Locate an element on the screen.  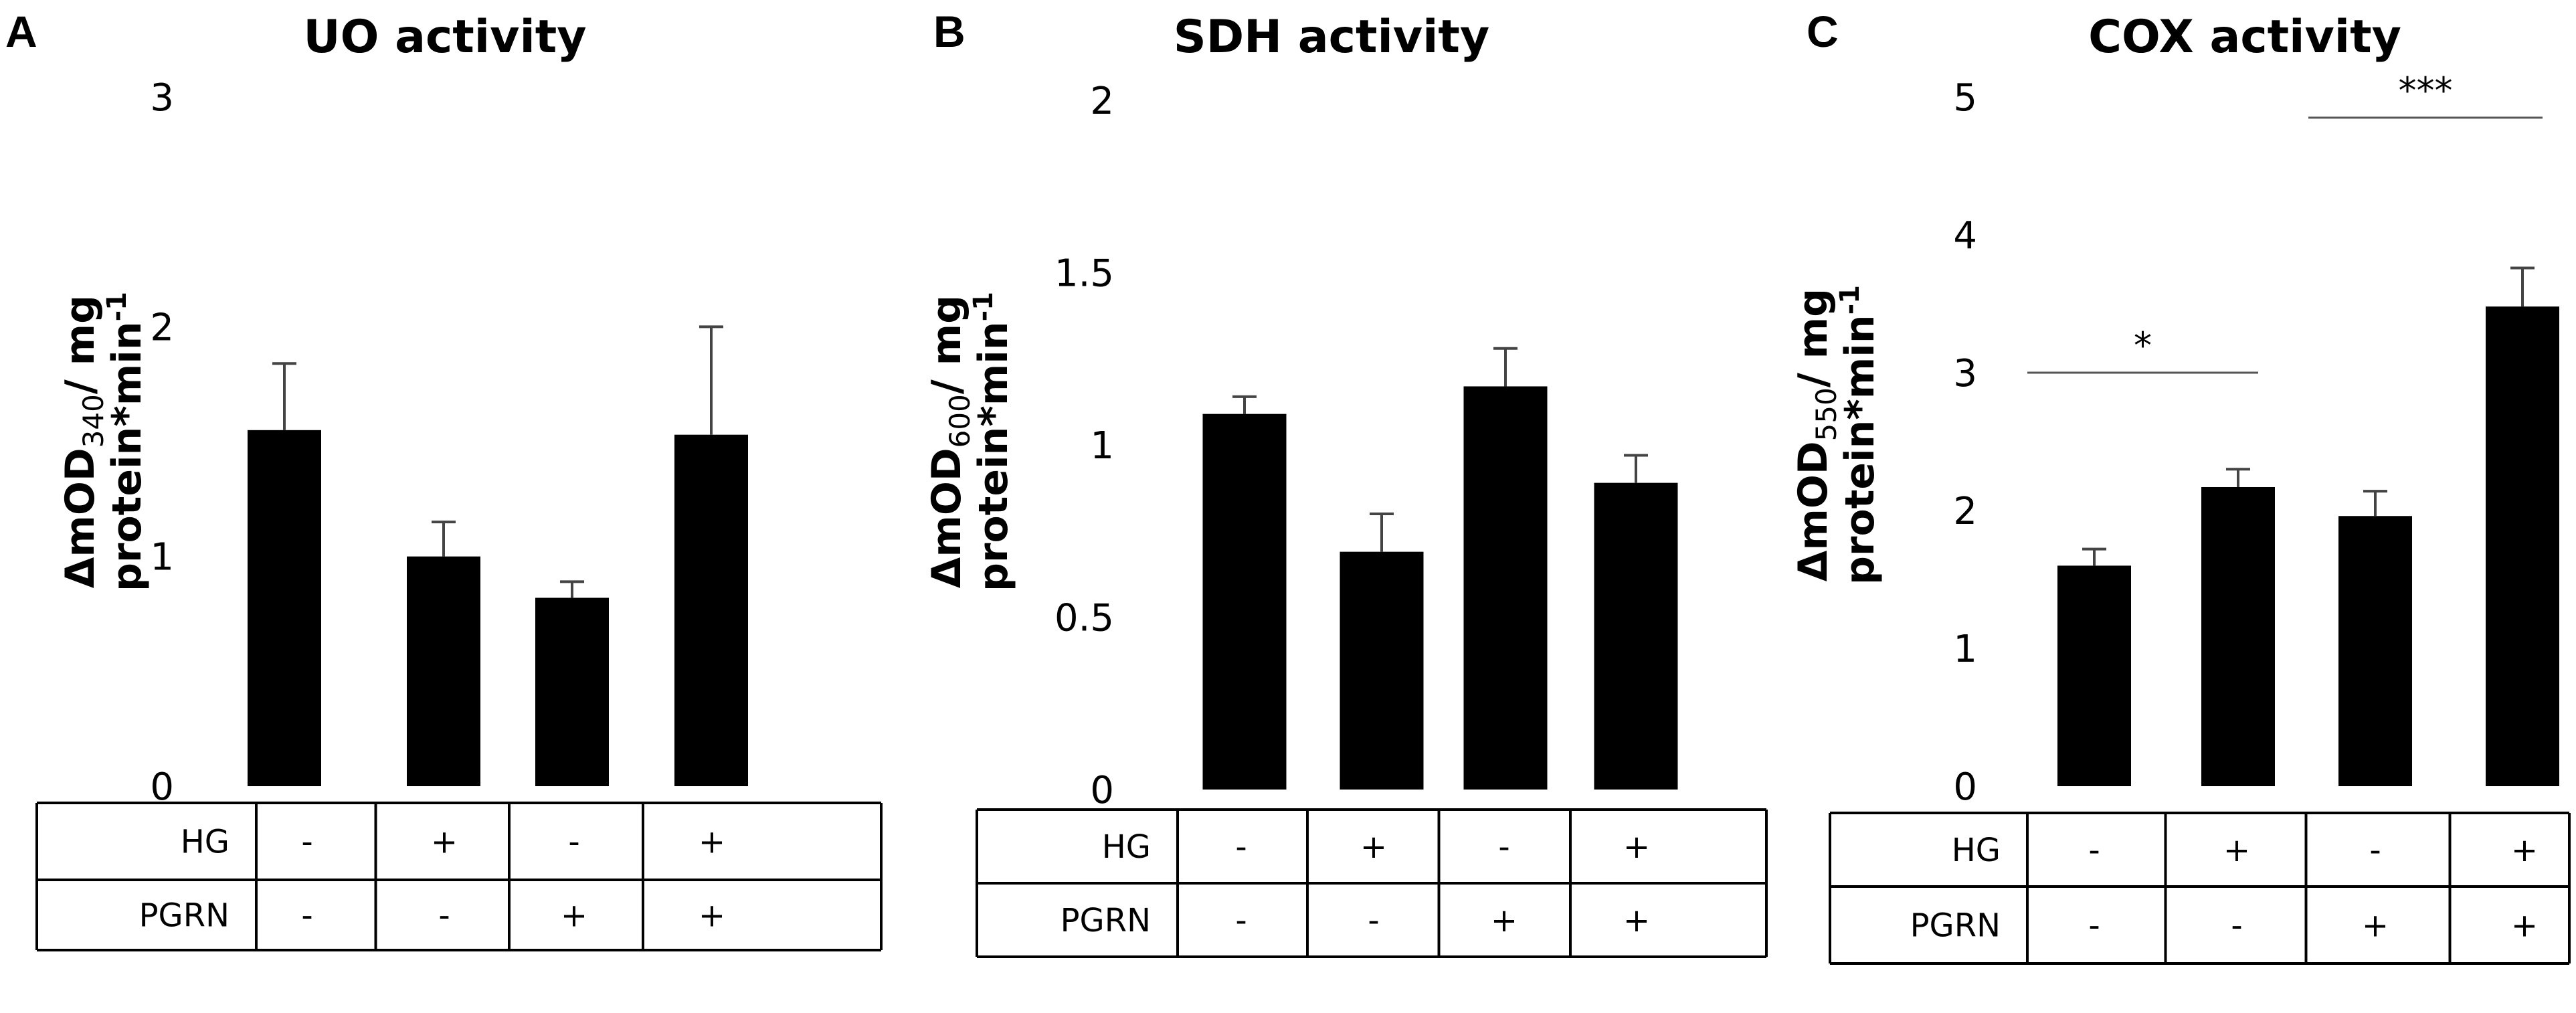
y-axis-label-subscript: 550 is located at coordinates (1826, 414).